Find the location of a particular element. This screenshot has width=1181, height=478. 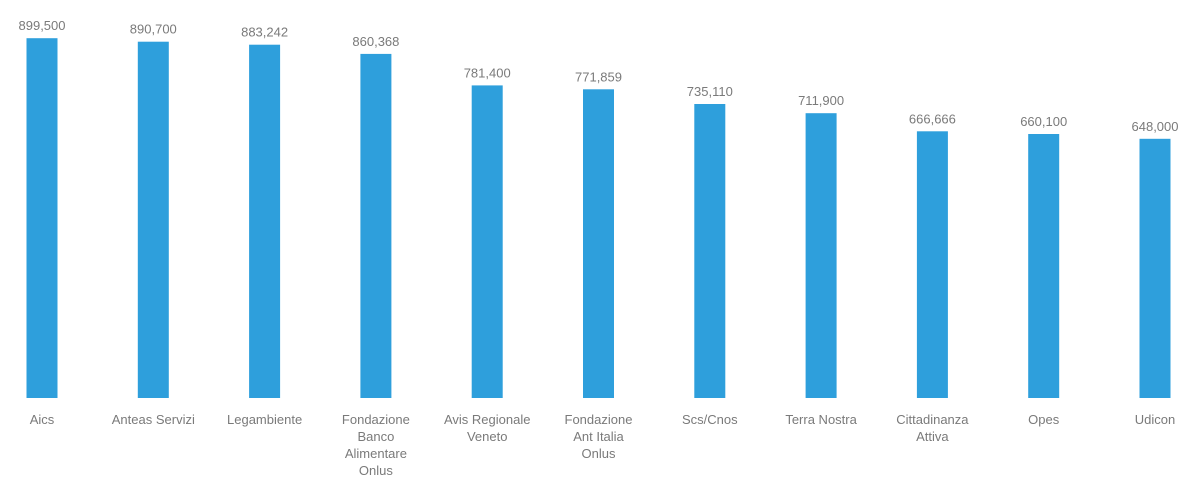

value-label-8: 711,900 is located at coordinates (821, 100).